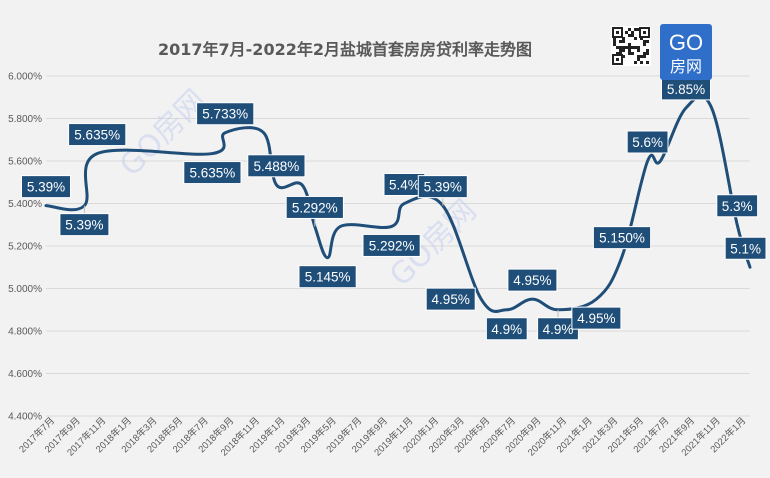  I want to click on data-label: 5.733%, so click(225, 114).